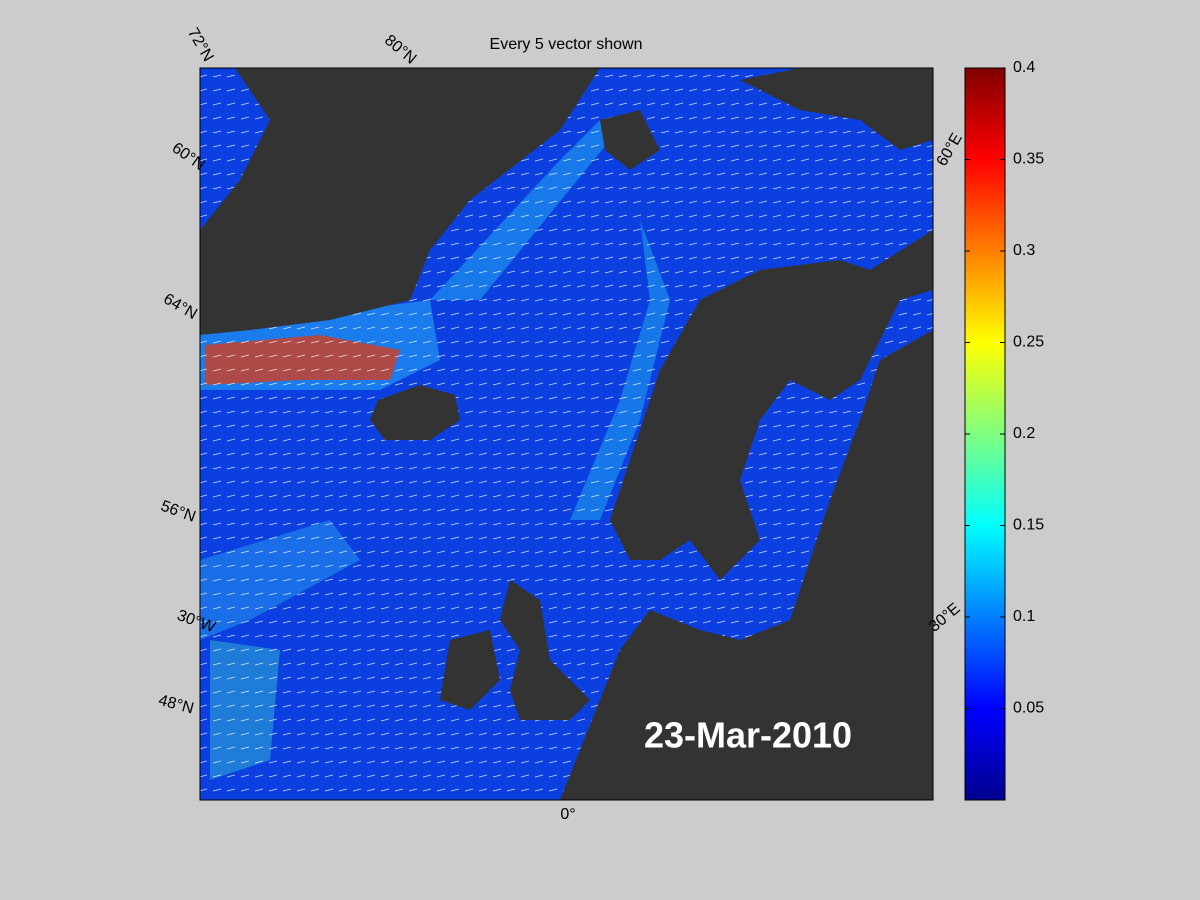 Image resolution: width=1200 pixels, height=900 pixels. Describe the element at coordinates (1028, 708) in the screenshot. I see `colorbar-tick-label: 0.05` at that location.